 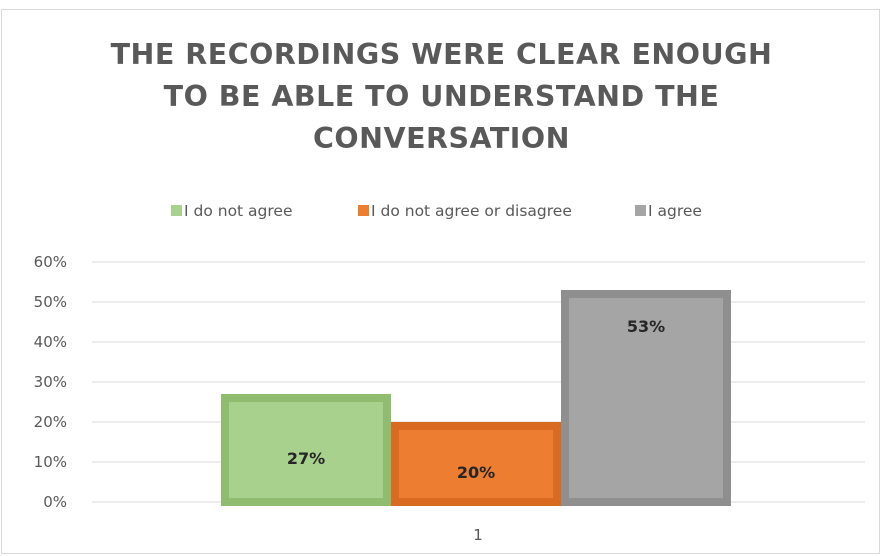 I want to click on chart-title-line-3: CONVERSATION, so click(x=441, y=138).